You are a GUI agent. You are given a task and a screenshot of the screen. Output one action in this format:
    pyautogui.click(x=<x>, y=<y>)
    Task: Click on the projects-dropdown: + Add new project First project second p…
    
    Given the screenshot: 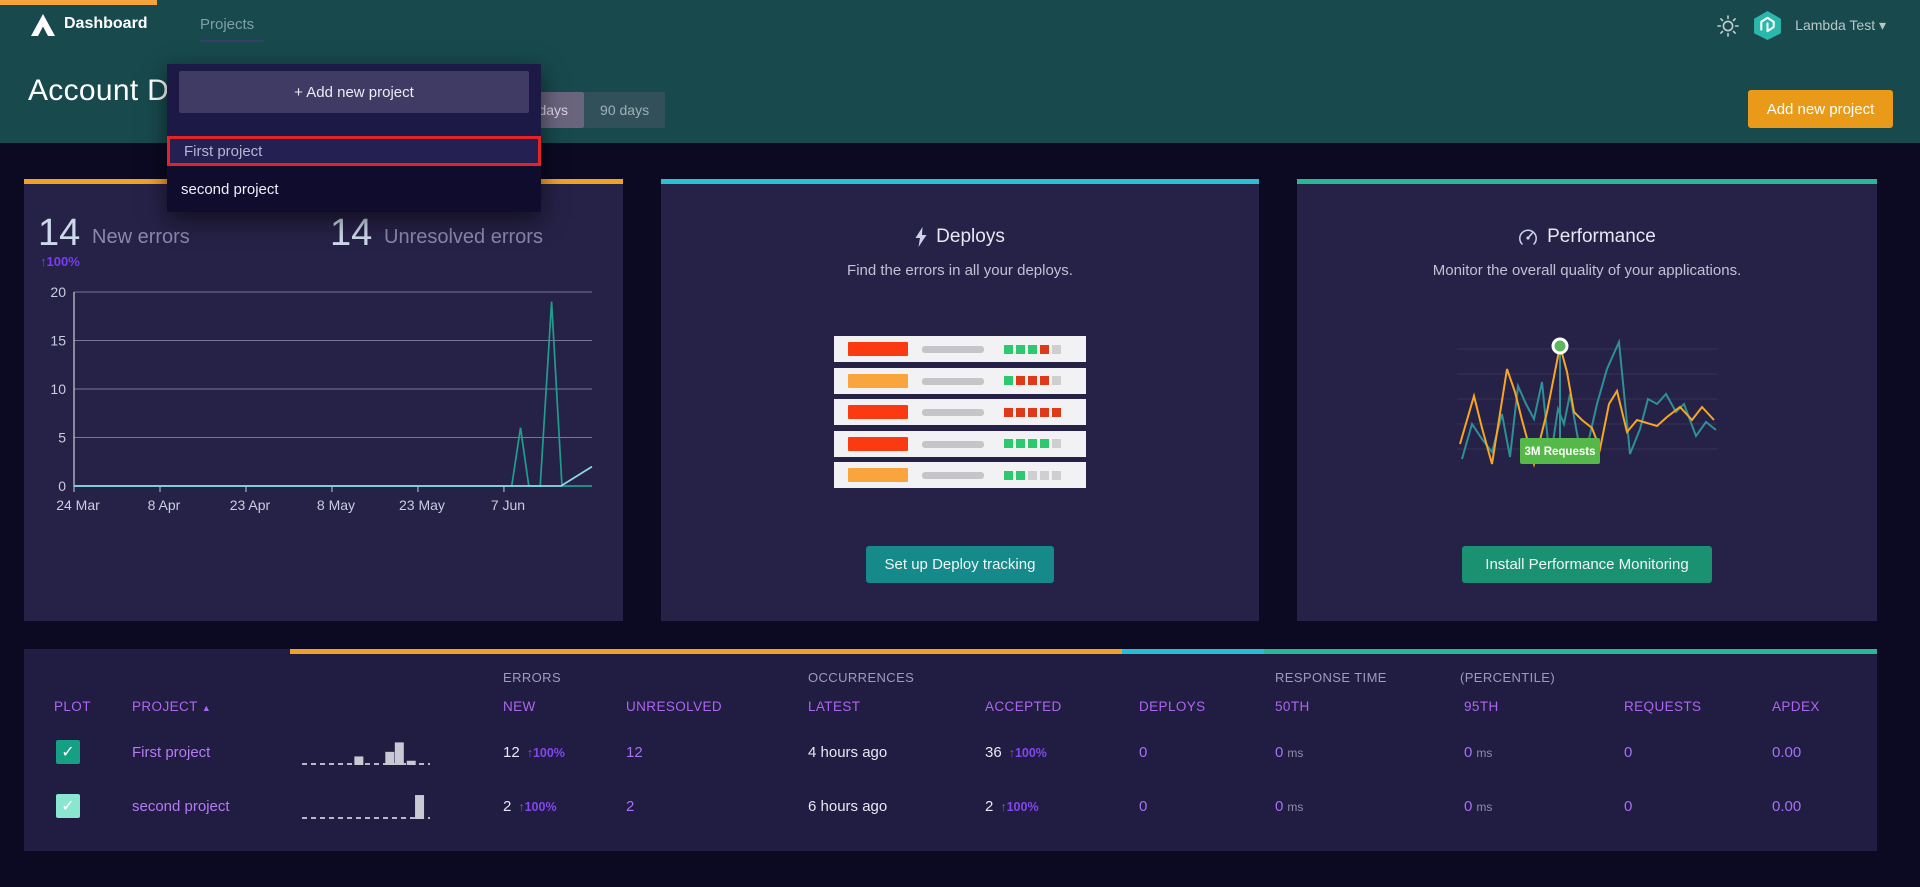 What is the action you would take?
    pyautogui.click(x=354, y=138)
    